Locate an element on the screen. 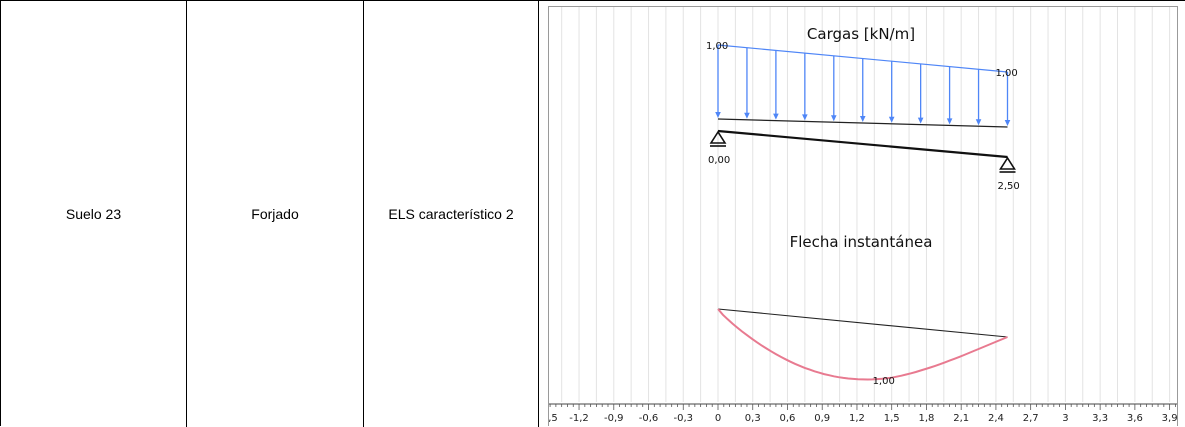 This screenshot has height=427, width=1185. support-right-icon is located at coordinates (1007, 163).